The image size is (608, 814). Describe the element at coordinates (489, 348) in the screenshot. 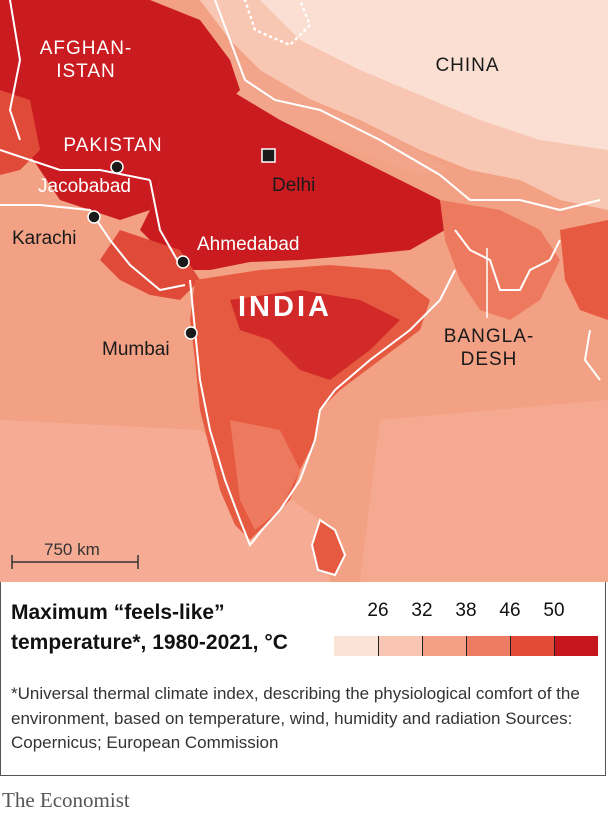

I see `country-label-bangladesh: BANGLA- DESH` at that location.